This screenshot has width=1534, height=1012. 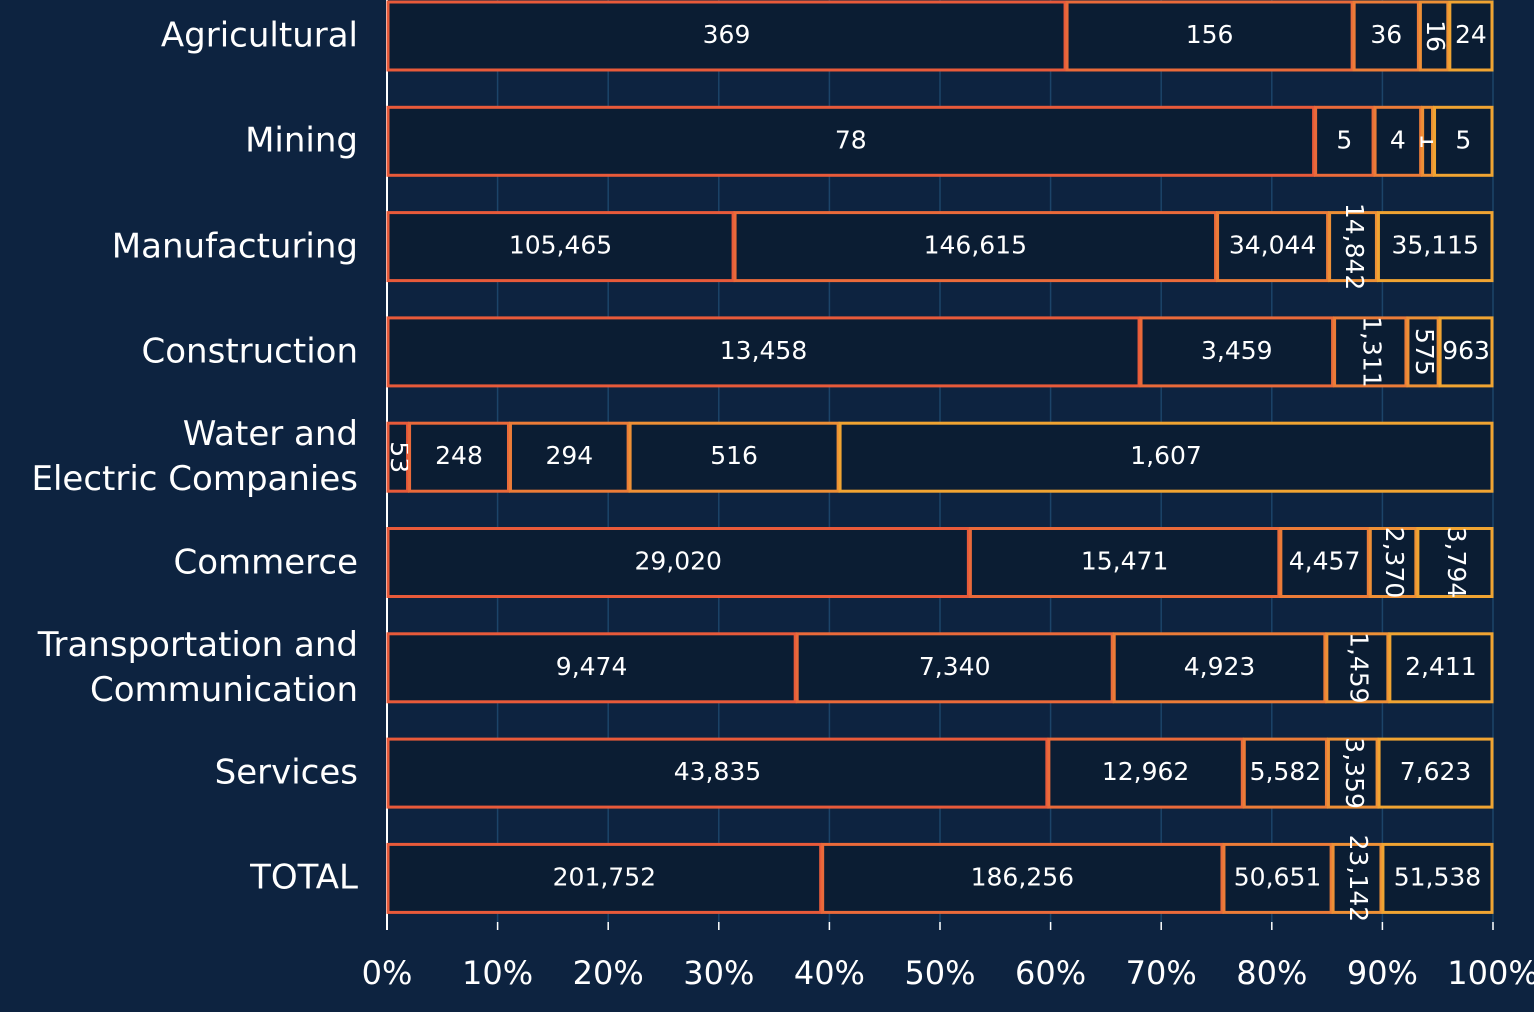 I want to click on value-label: 78, so click(x=851, y=139).